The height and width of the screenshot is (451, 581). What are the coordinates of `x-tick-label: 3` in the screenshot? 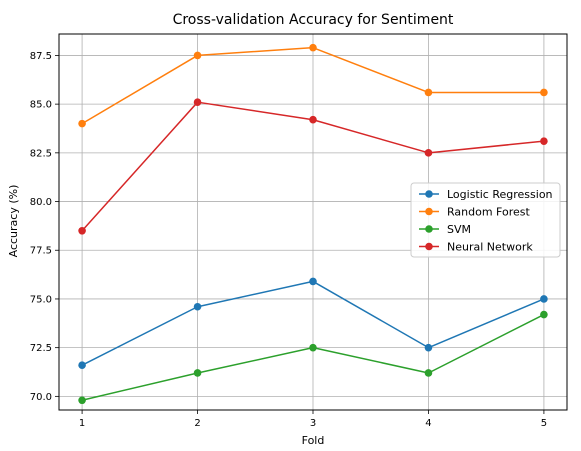 It's located at (313, 423).